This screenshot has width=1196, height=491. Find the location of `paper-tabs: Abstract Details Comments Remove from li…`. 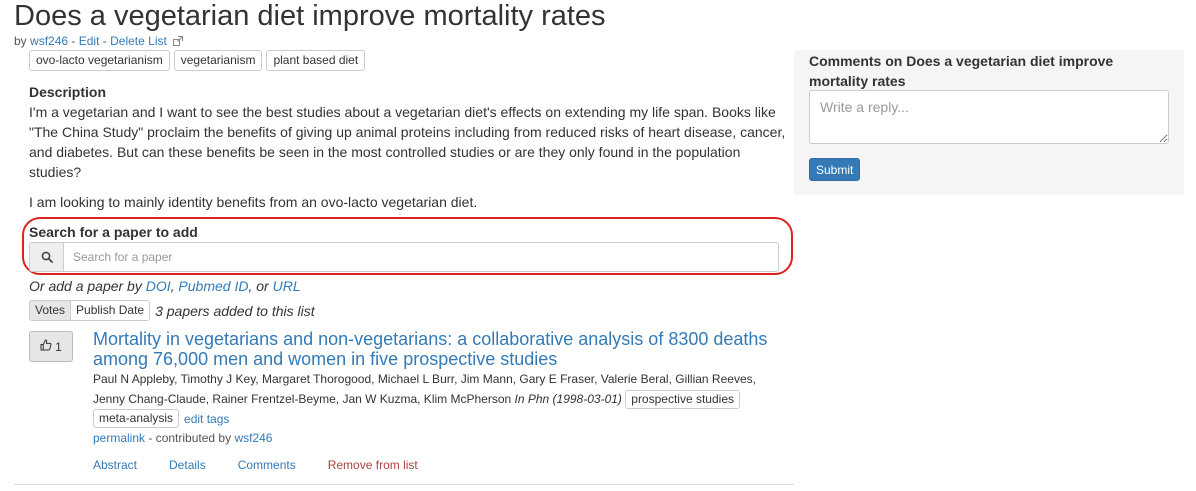

paper-tabs: Abstract Details Comments Remove from li… is located at coordinates (271, 465).